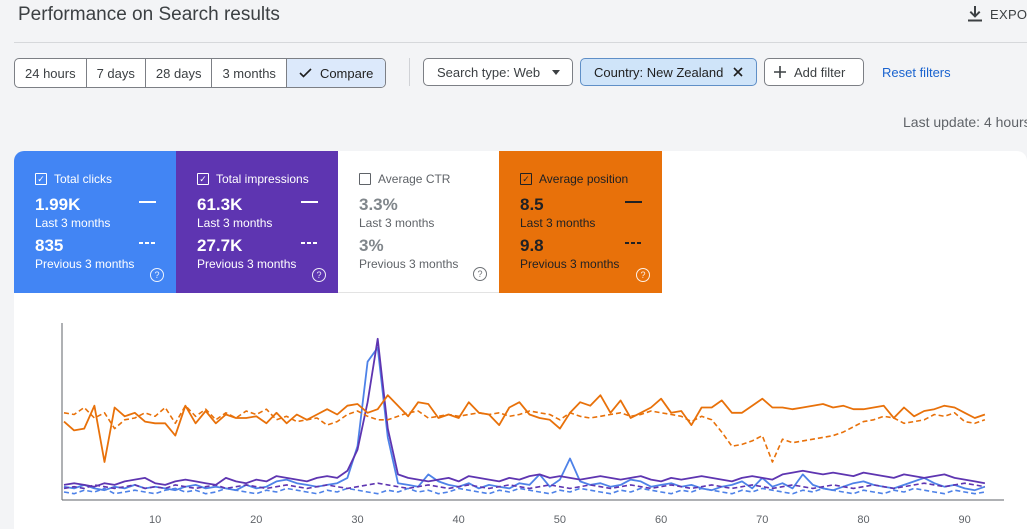 The width and height of the screenshot is (1027, 529). I want to click on range-label: Compare, so click(346, 73).